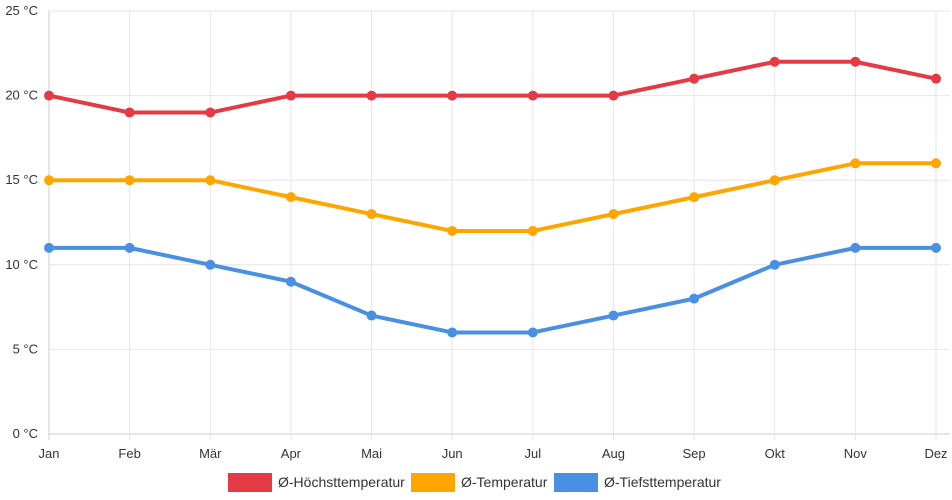 Image resolution: width=952 pixels, height=500 pixels. Describe the element at coordinates (935, 453) in the screenshot. I see `x-tick-label: Dez` at that location.